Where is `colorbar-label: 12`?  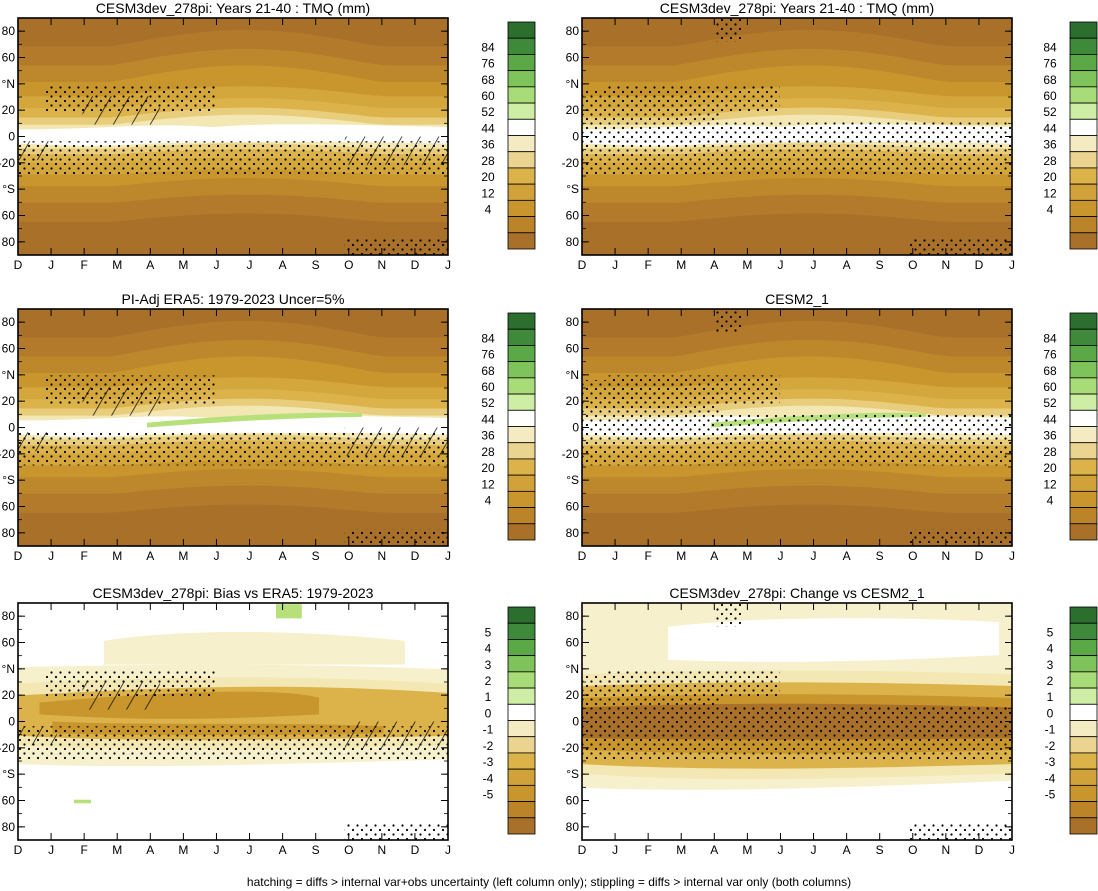 colorbar-label: 12 is located at coordinates (488, 193).